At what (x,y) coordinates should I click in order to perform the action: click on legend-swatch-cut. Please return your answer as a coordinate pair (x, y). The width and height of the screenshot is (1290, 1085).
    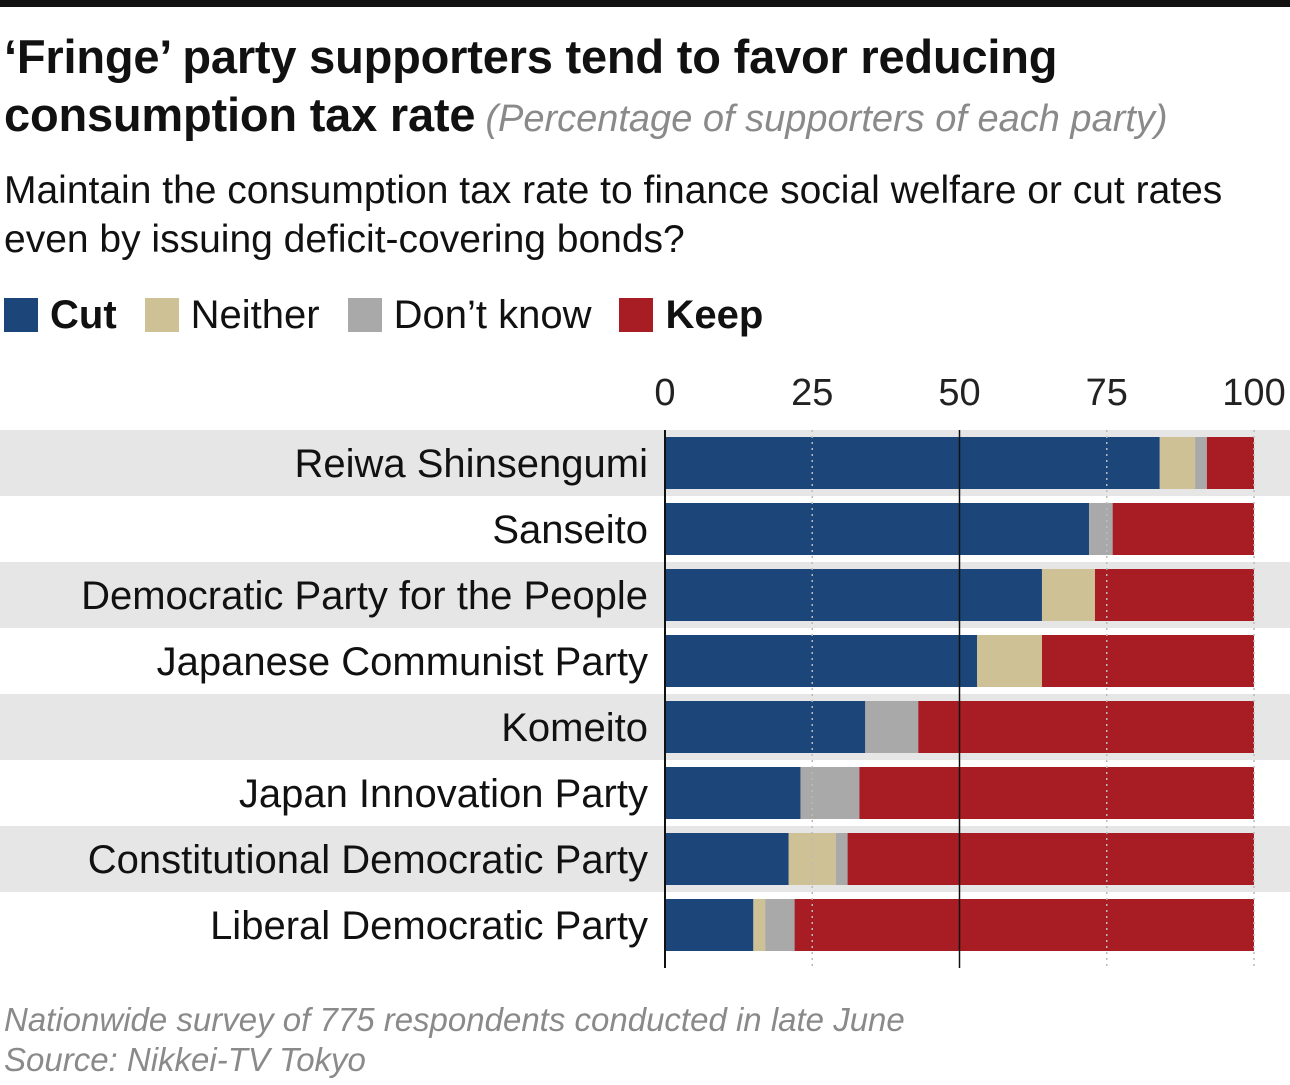
    Looking at the image, I should click on (21, 315).